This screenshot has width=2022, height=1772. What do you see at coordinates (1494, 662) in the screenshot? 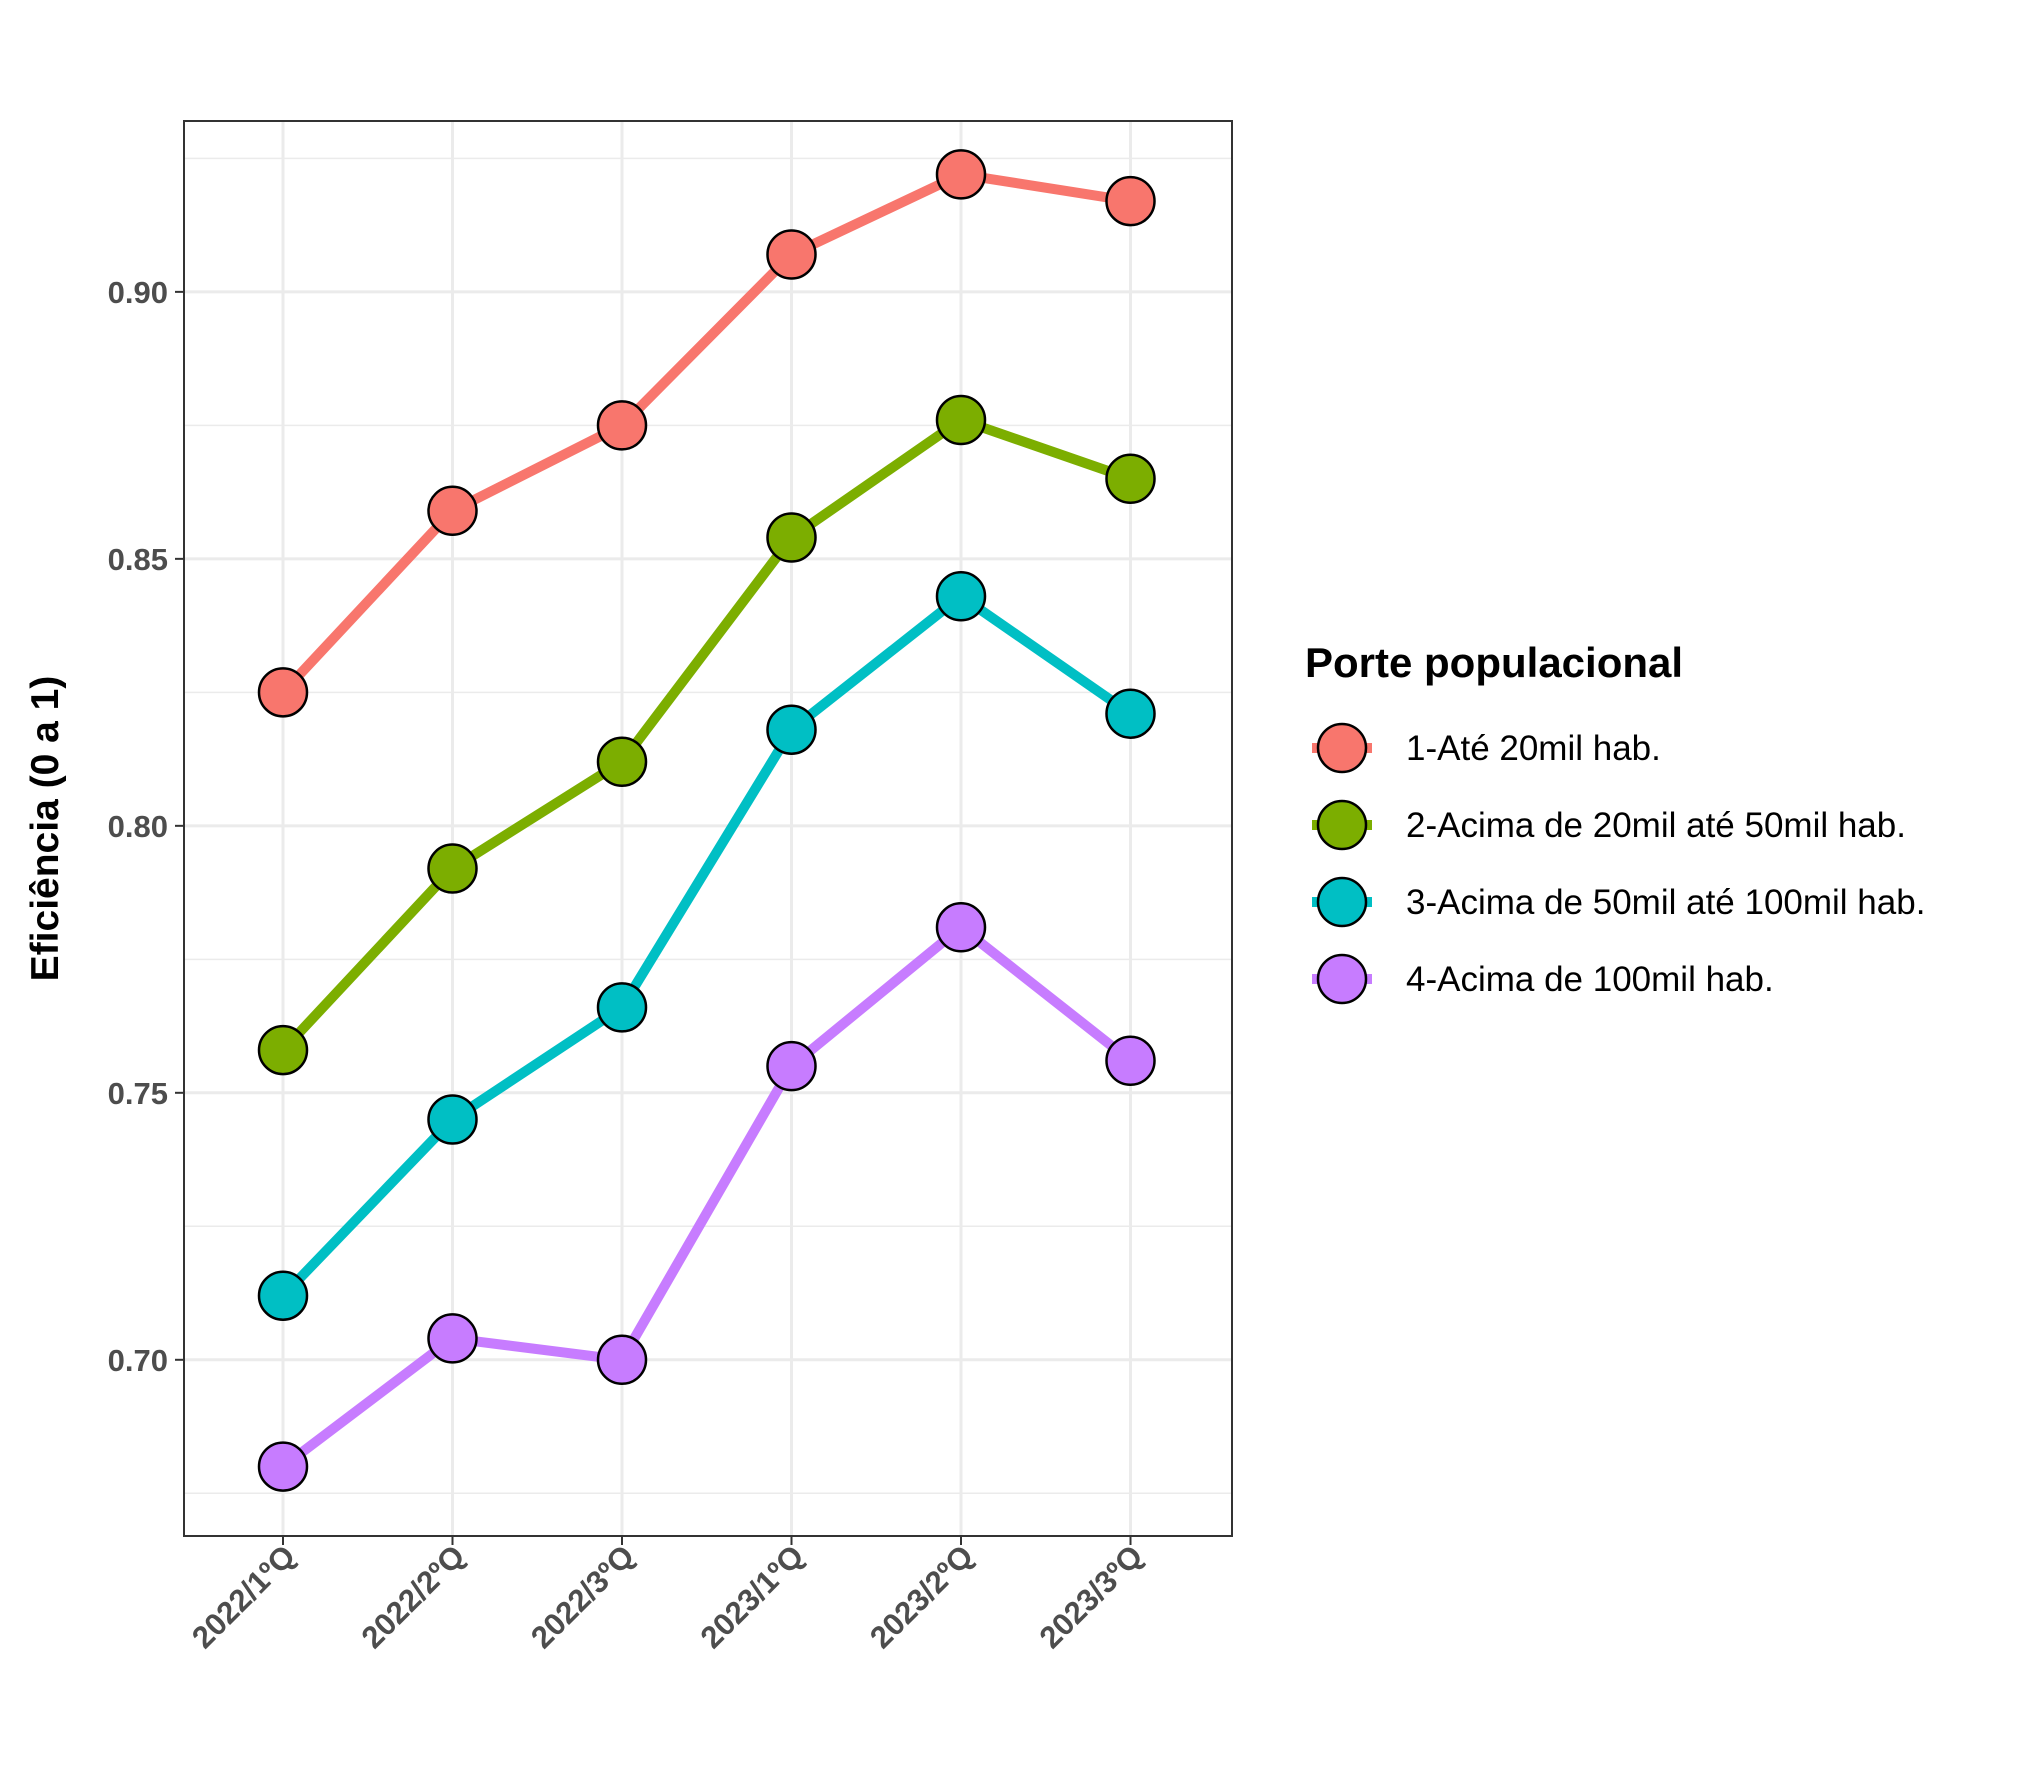
I see `legend-title: Porte populacional` at bounding box center [1494, 662].